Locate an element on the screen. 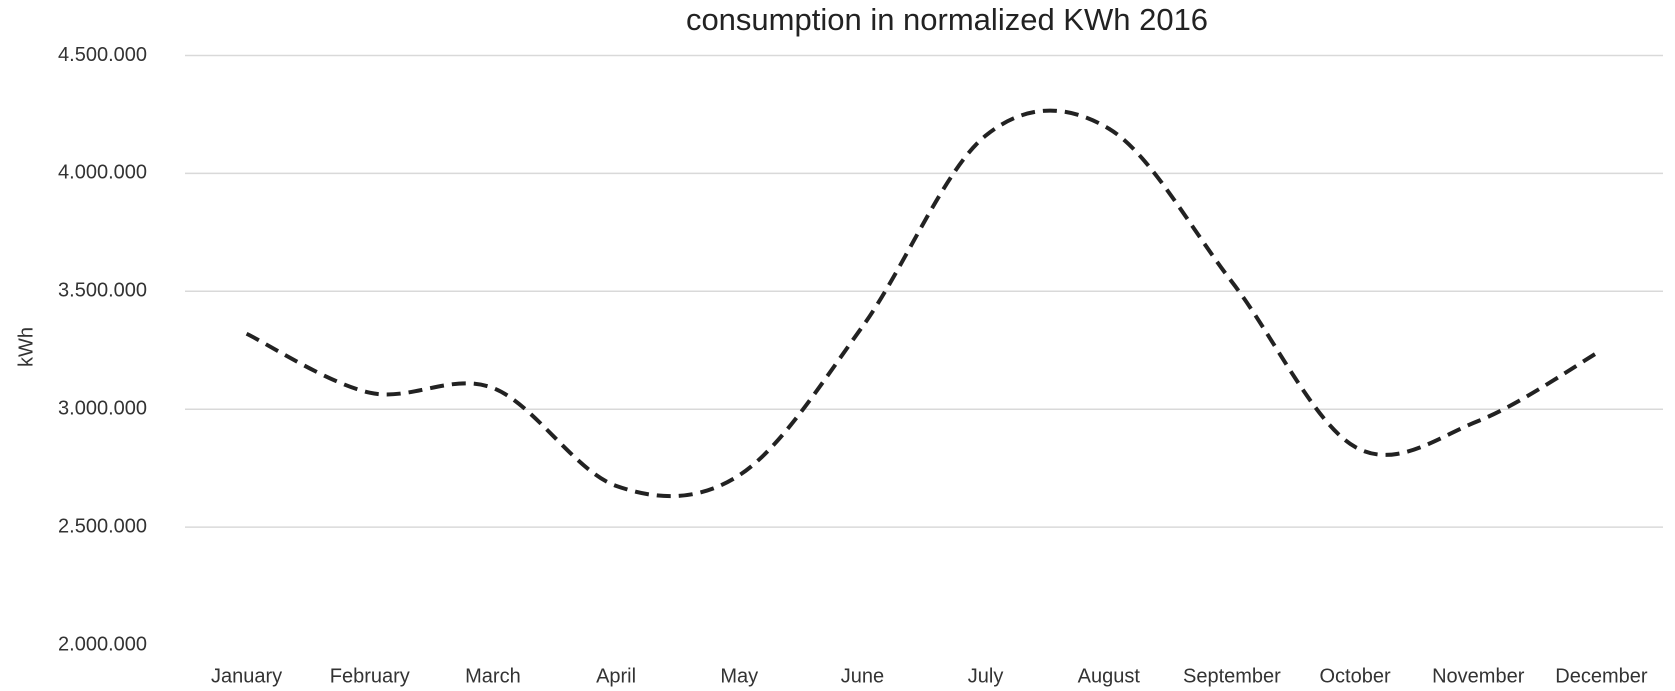  y-tick-label: 2.000.000 is located at coordinates (102, 644).